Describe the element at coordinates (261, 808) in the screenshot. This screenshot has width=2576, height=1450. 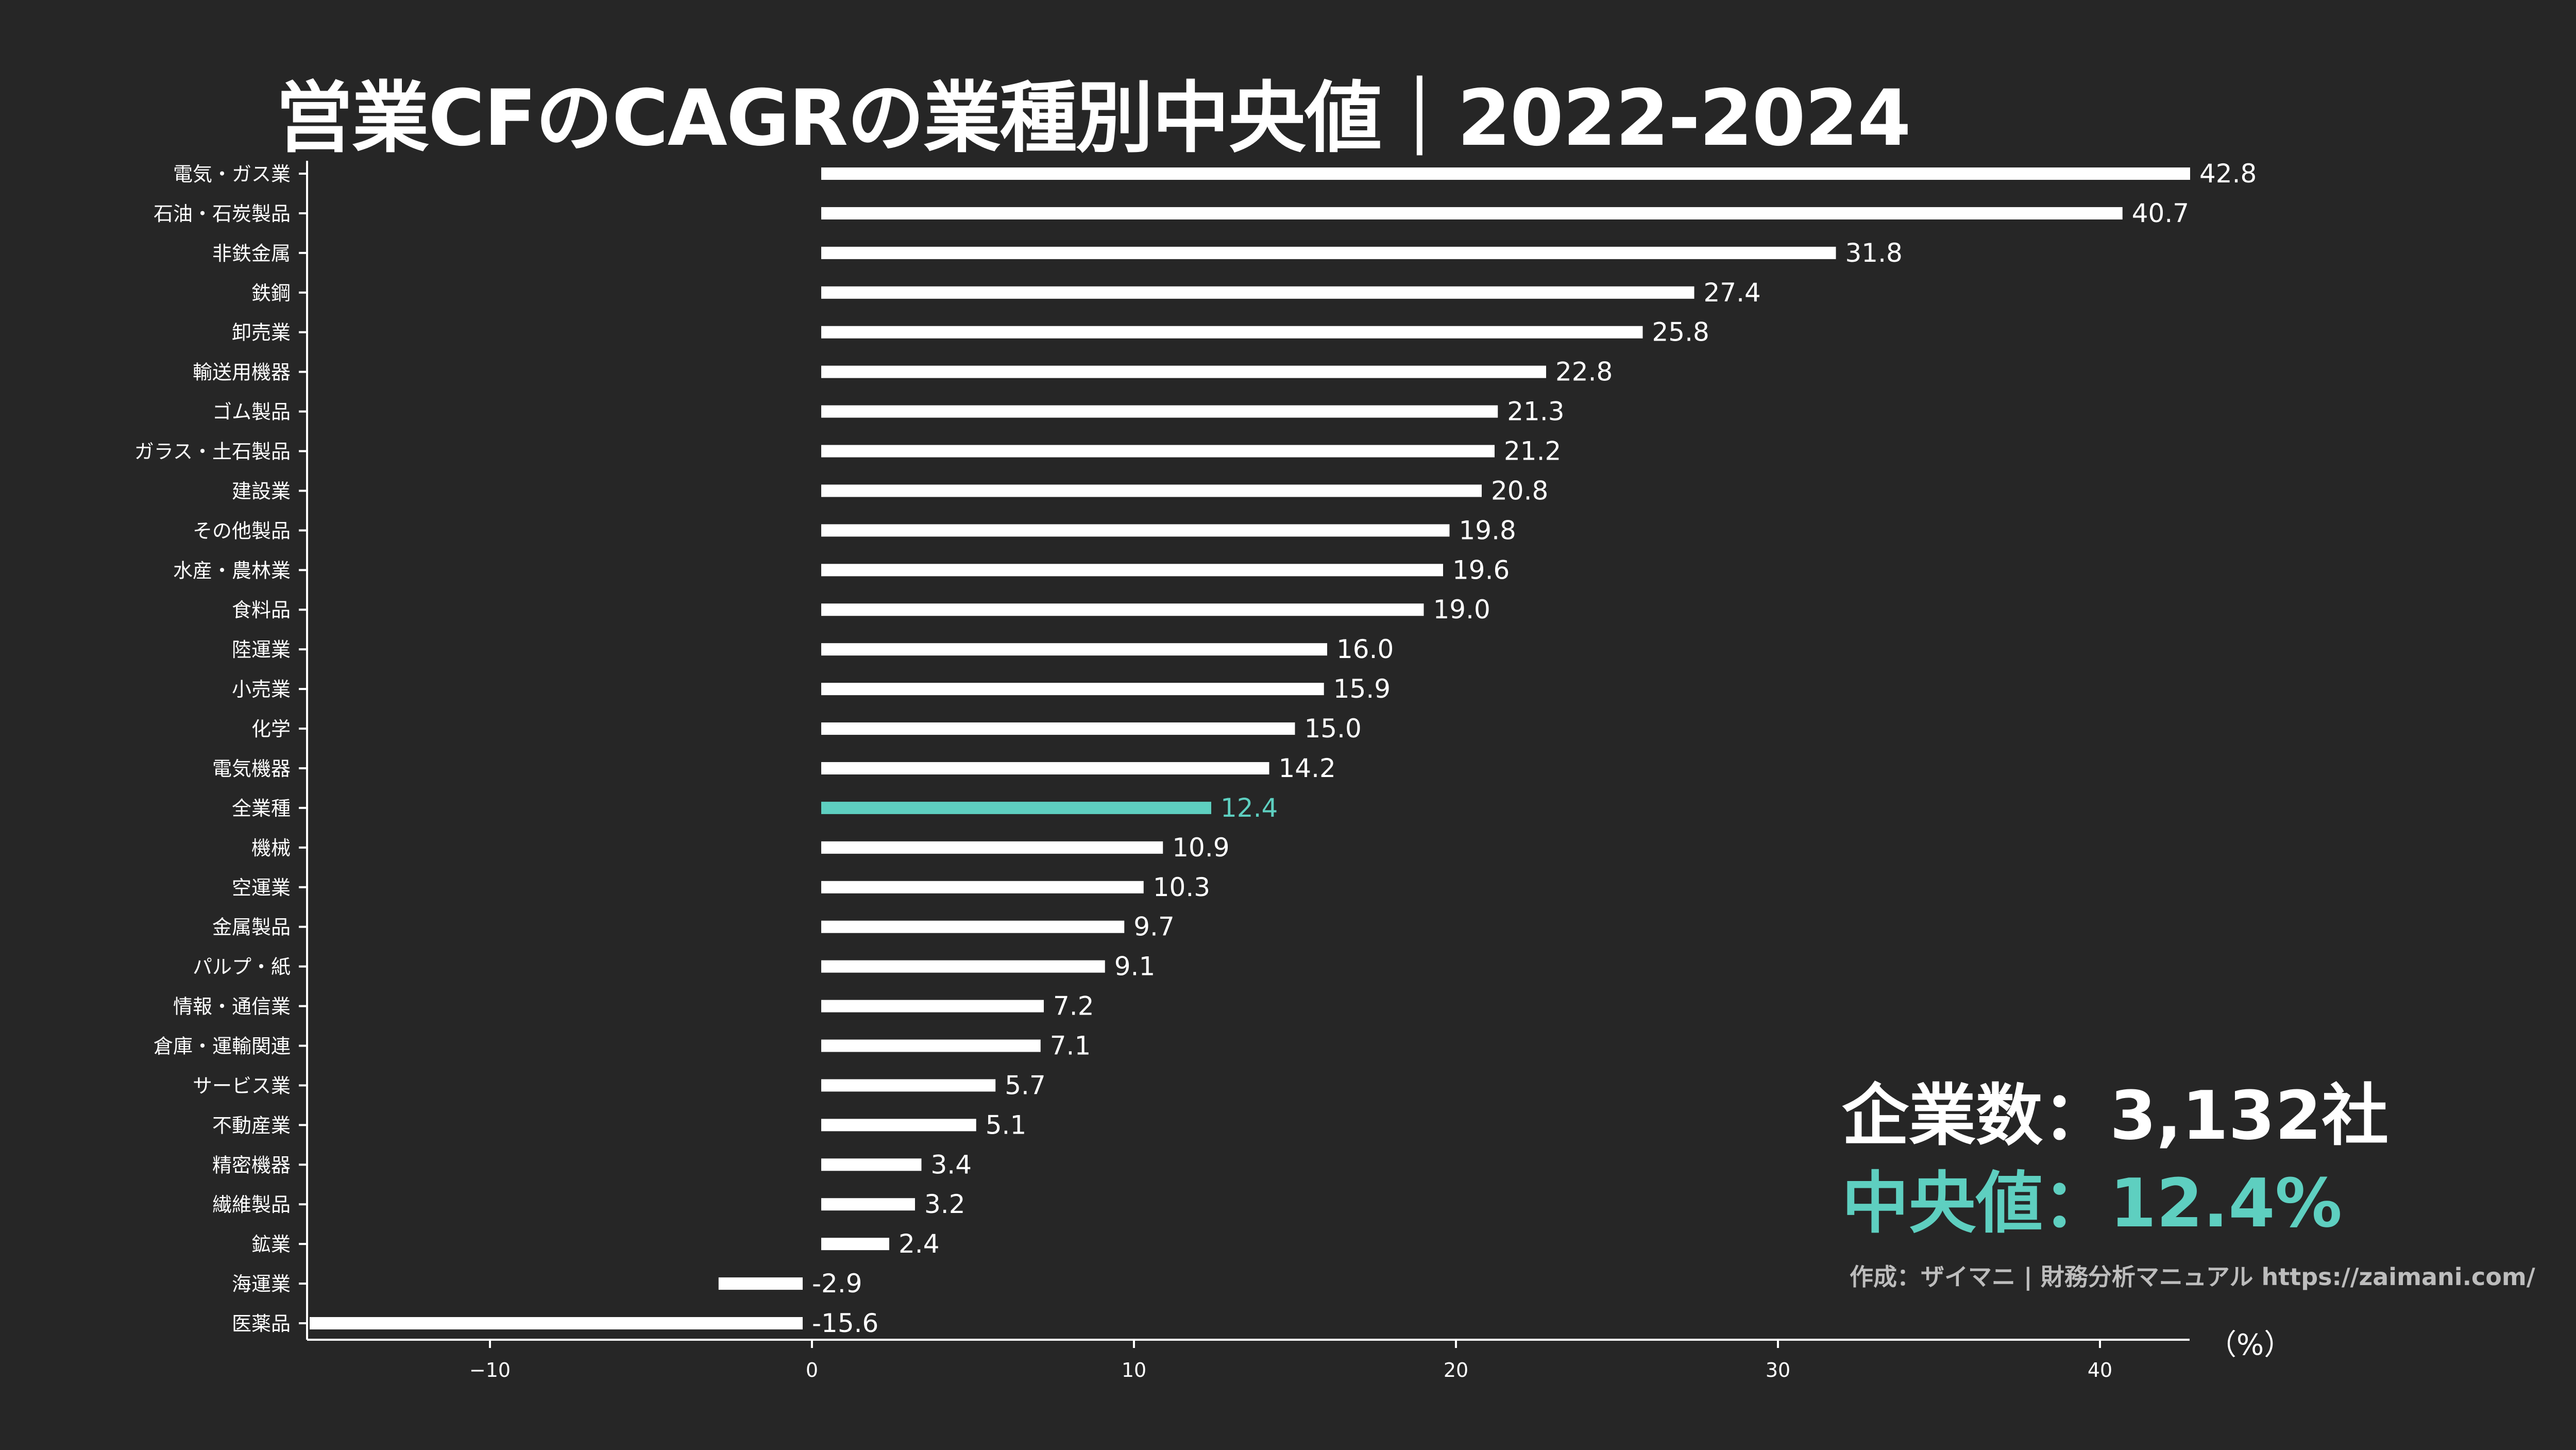
I see `category-label: 全業種` at that location.